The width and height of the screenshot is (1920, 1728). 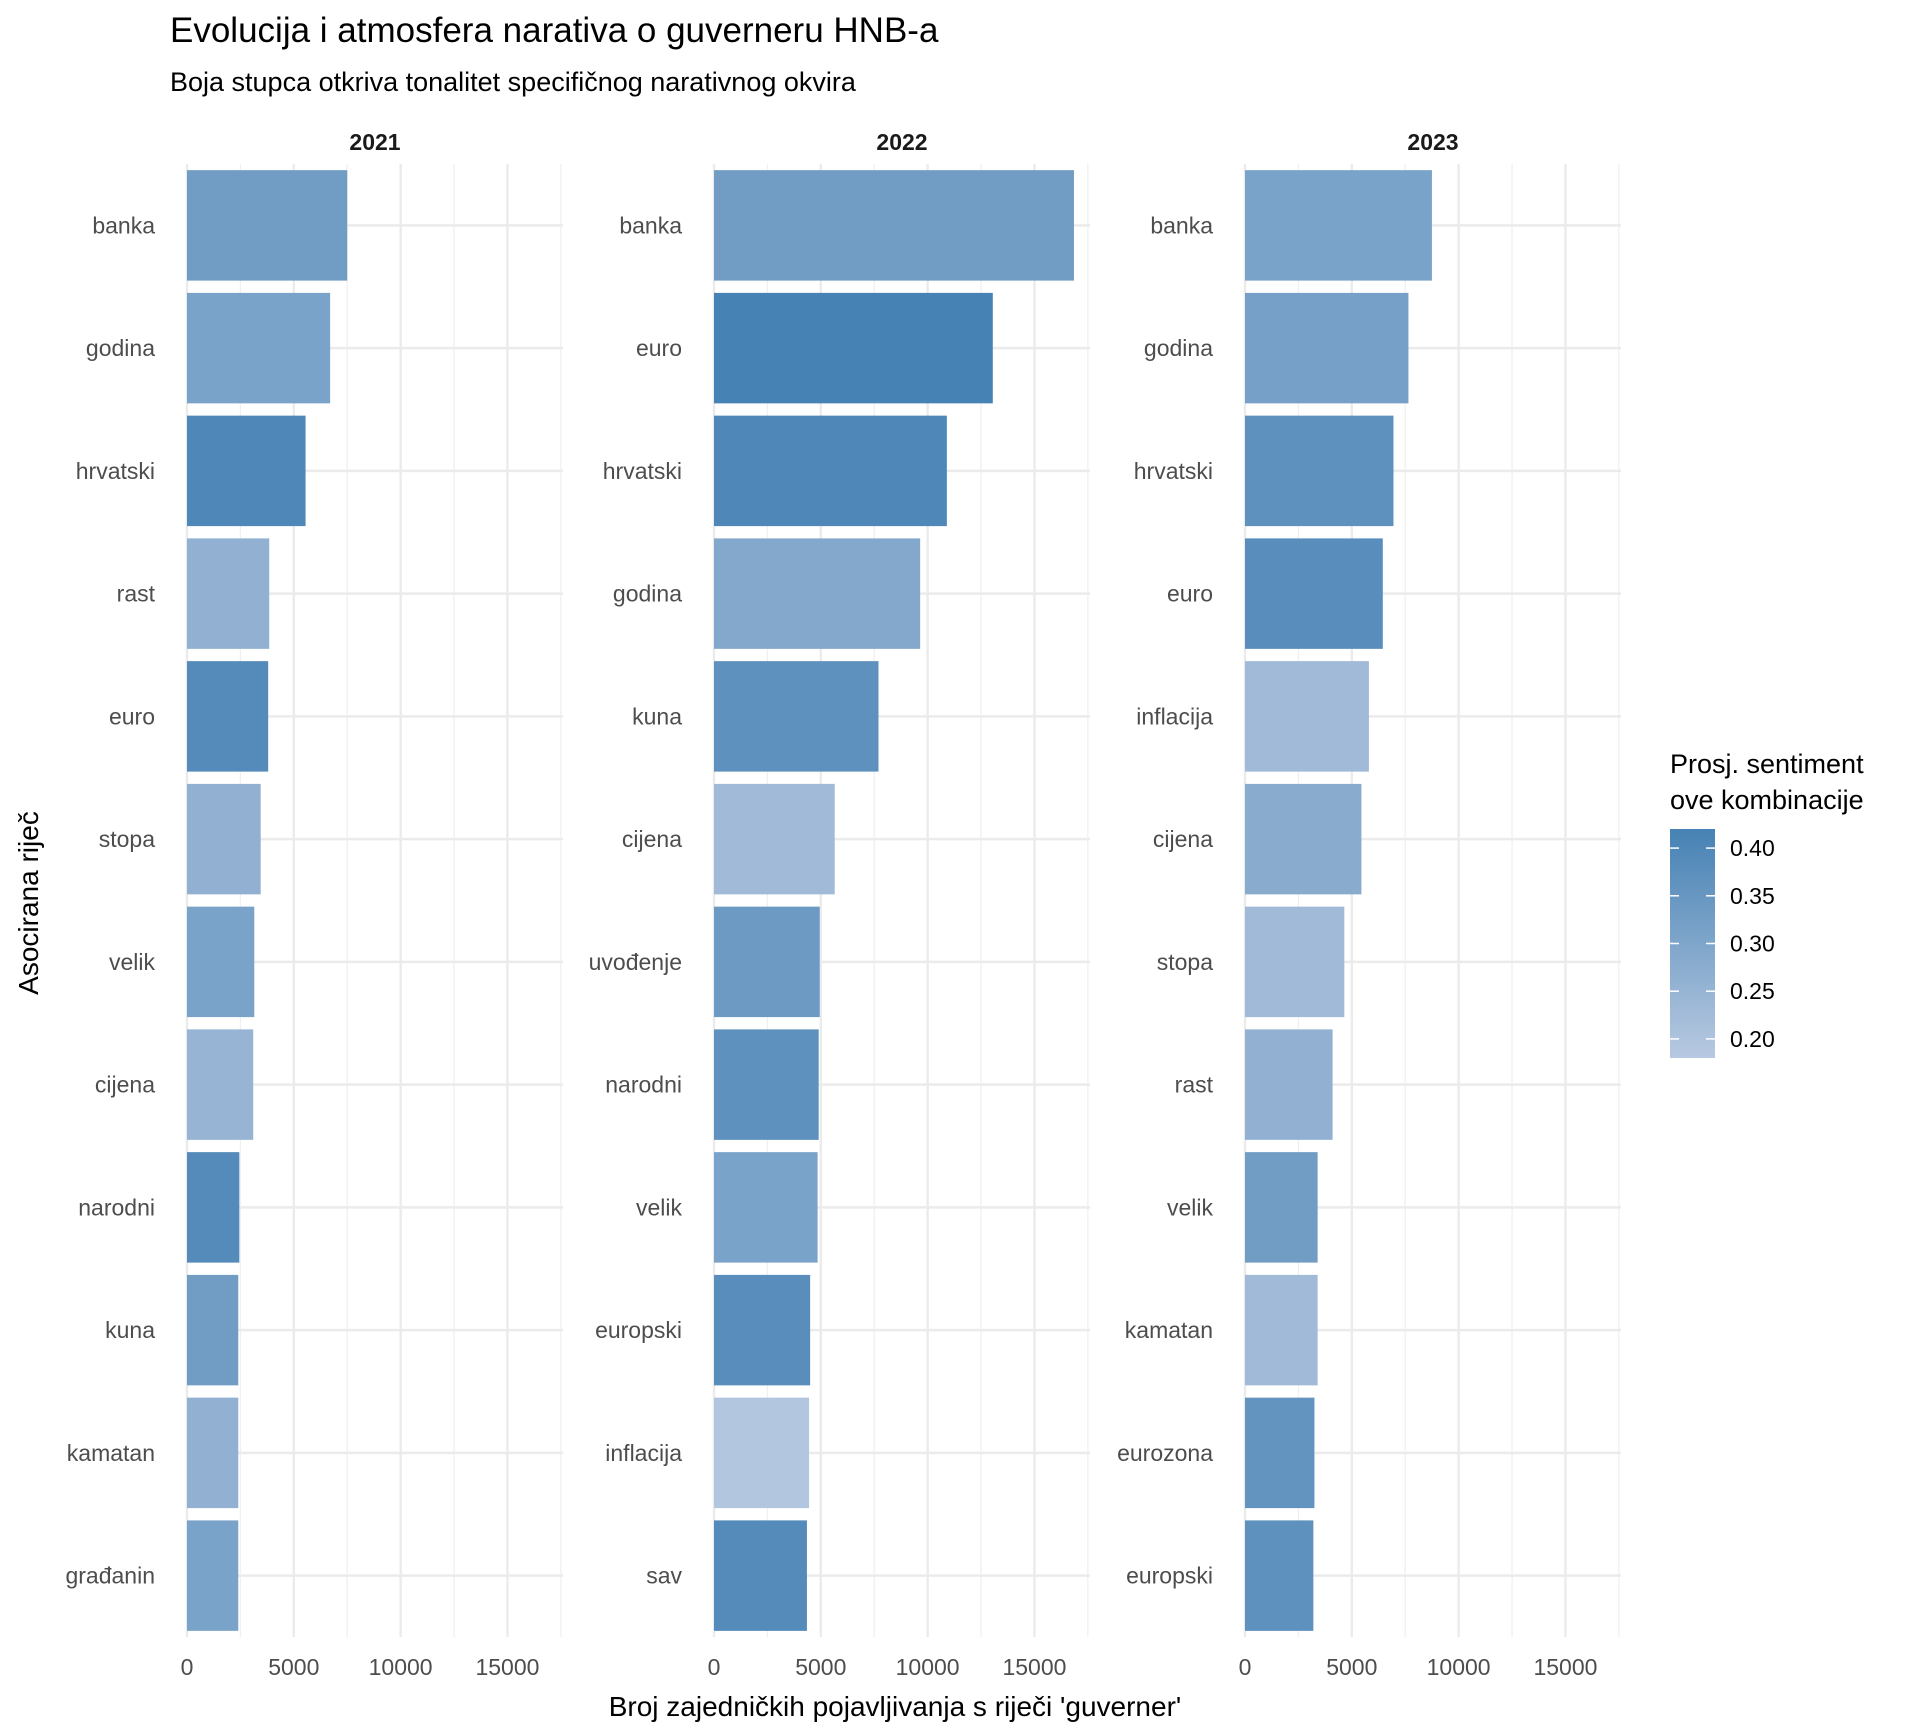 I want to click on y-tick-label: građanin, so click(x=110, y=1576).